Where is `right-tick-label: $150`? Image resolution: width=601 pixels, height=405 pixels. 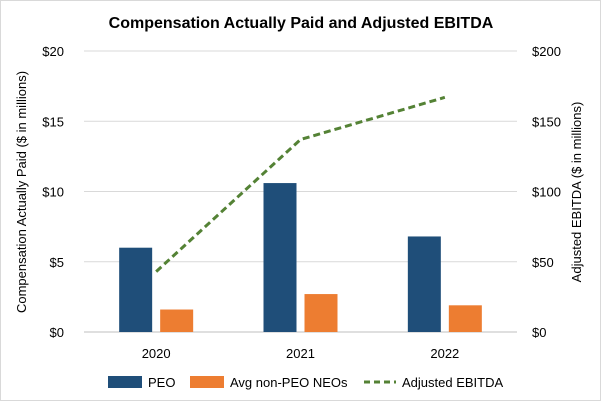 right-tick-label: $150 is located at coordinates (546, 121).